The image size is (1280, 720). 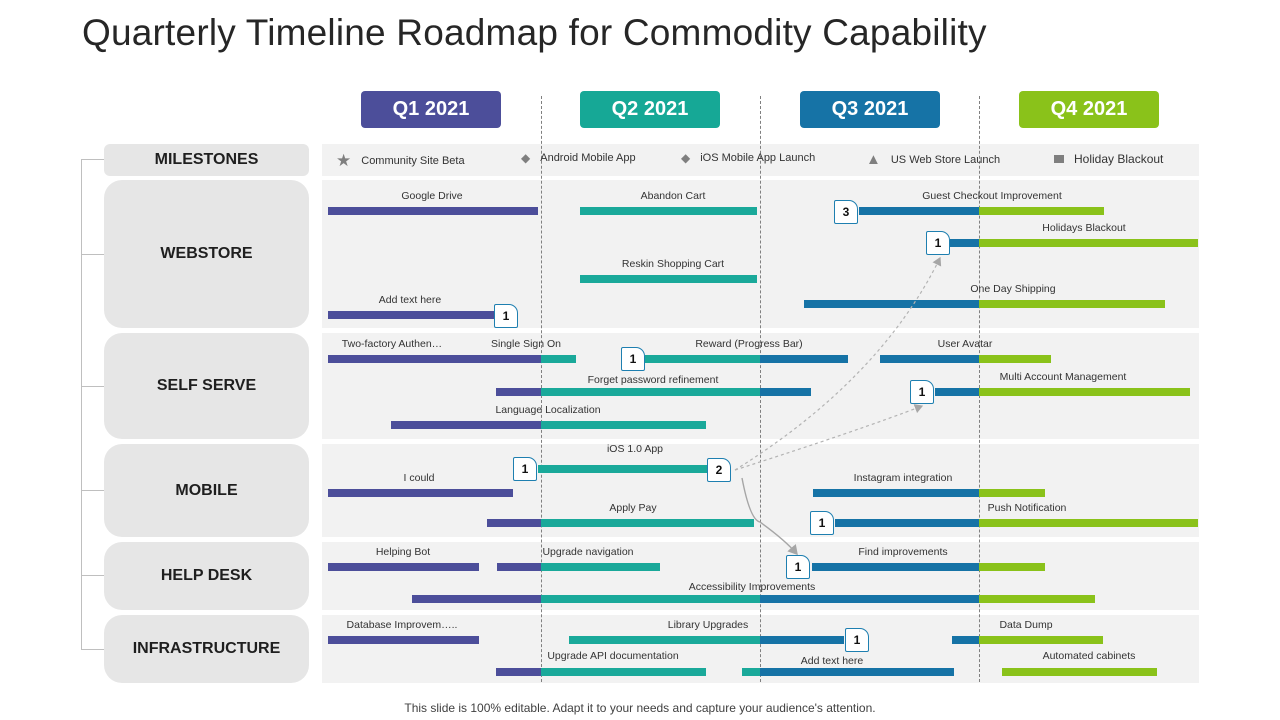 What do you see at coordinates (758, 158) in the screenshot?
I see `milestone-label: iOS Mobile App Launch` at bounding box center [758, 158].